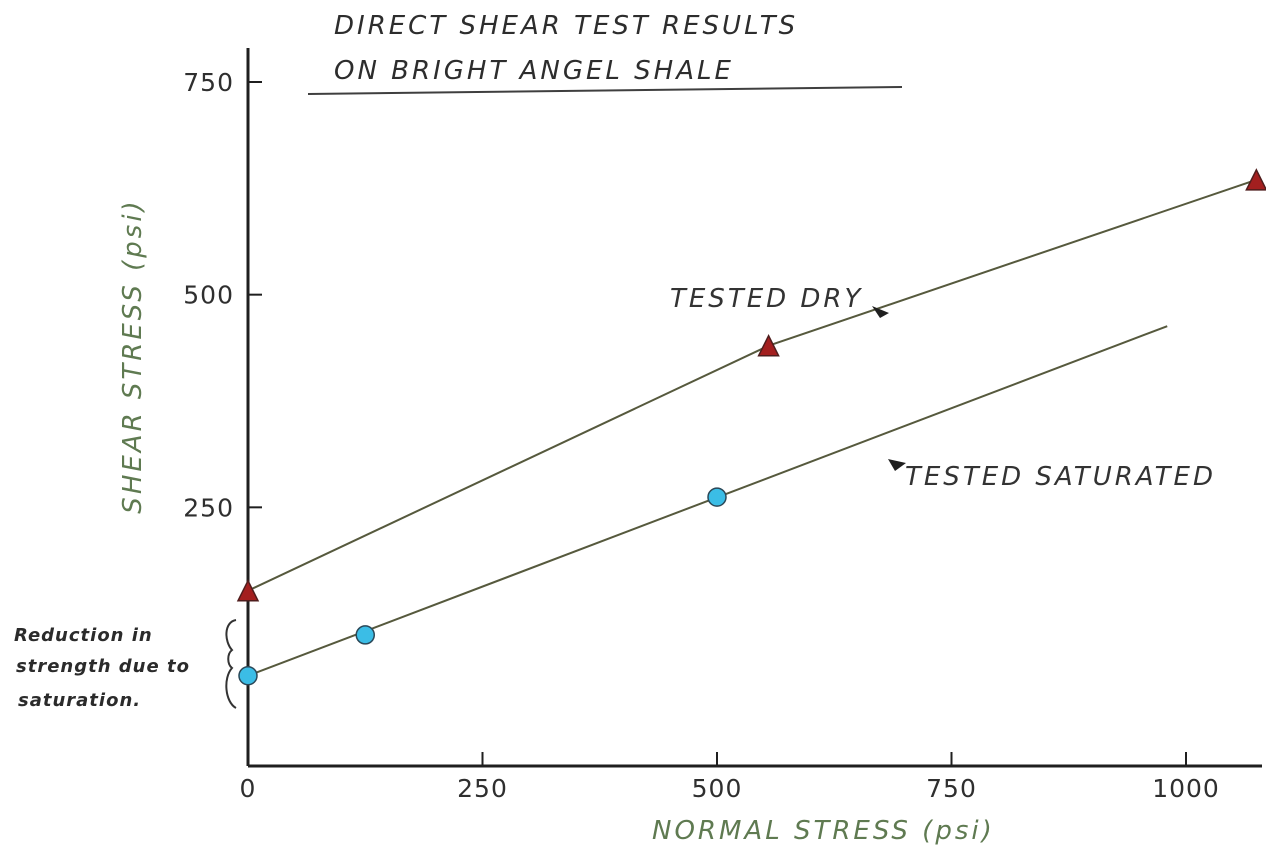  Describe the element at coordinates (208, 82) in the screenshot. I see `y-tick-label: 750` at that location.